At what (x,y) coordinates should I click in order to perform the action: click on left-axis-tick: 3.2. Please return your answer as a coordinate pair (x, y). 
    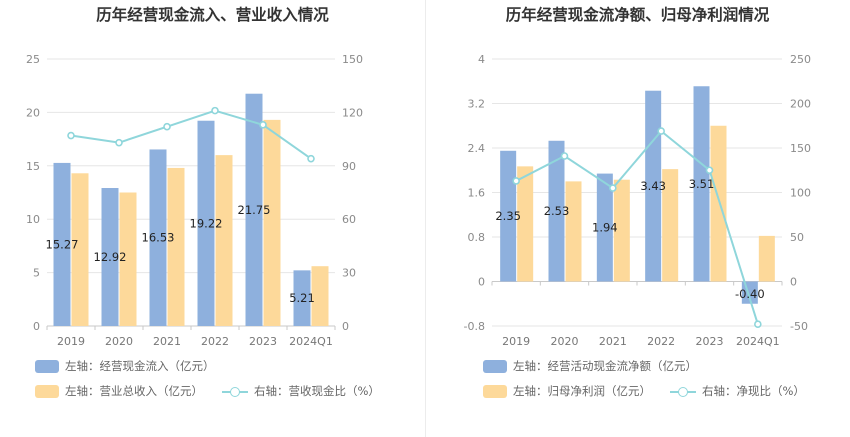
    Looking at the image, I should click on (477, 104).